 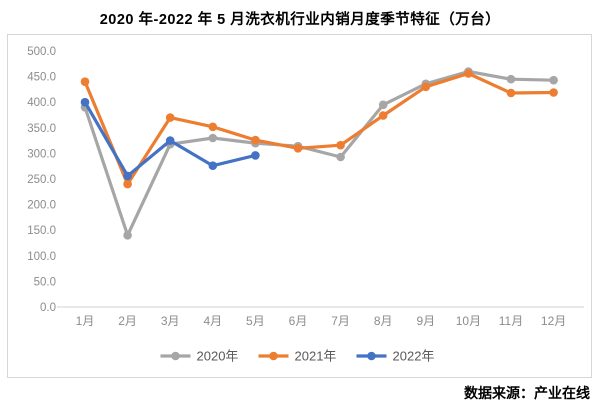 I want to click on legend-item: 2021年, so click(x=297, y=356).